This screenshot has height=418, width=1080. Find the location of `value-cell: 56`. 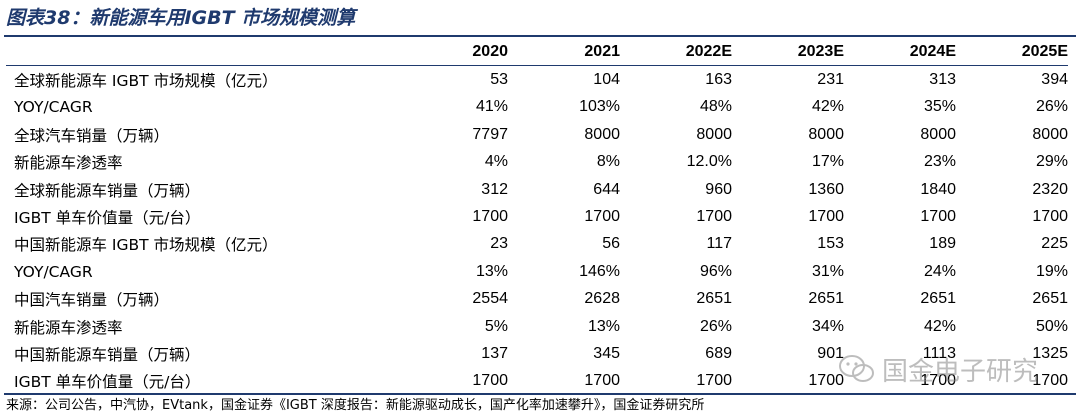

value-cell: 56 is located at coordinates (611, 244).